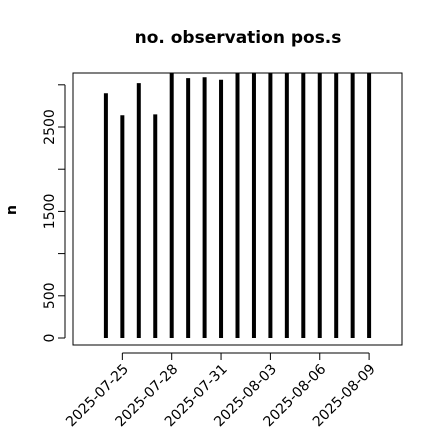 The width and height of the screenshot is (440, 444). What do you see at coordinates (12, 210) in the screenshot?
I see `y-axis-label: n` at bounding box center [12, 210].